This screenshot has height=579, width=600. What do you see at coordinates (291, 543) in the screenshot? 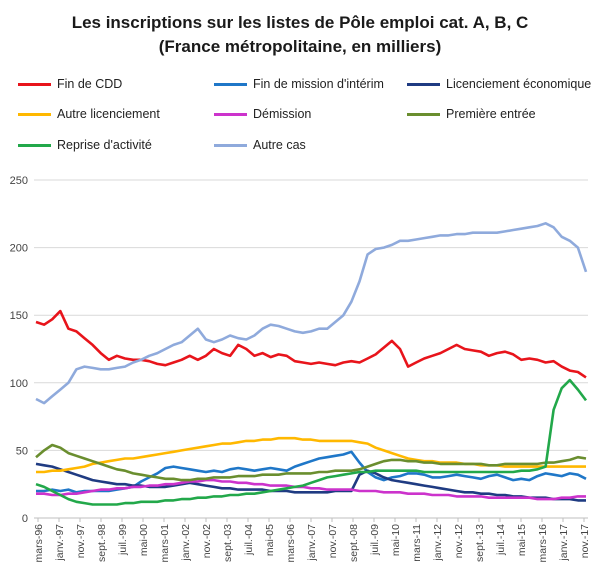
I see `x-tick-label: mars-06` at bounding box center [291, 543].